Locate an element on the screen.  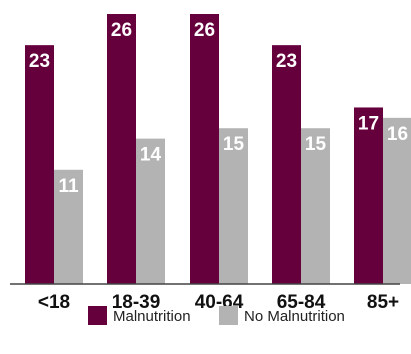
data-label-no-malnutrition-18-39: 14 is located at coordinates (151, 155).